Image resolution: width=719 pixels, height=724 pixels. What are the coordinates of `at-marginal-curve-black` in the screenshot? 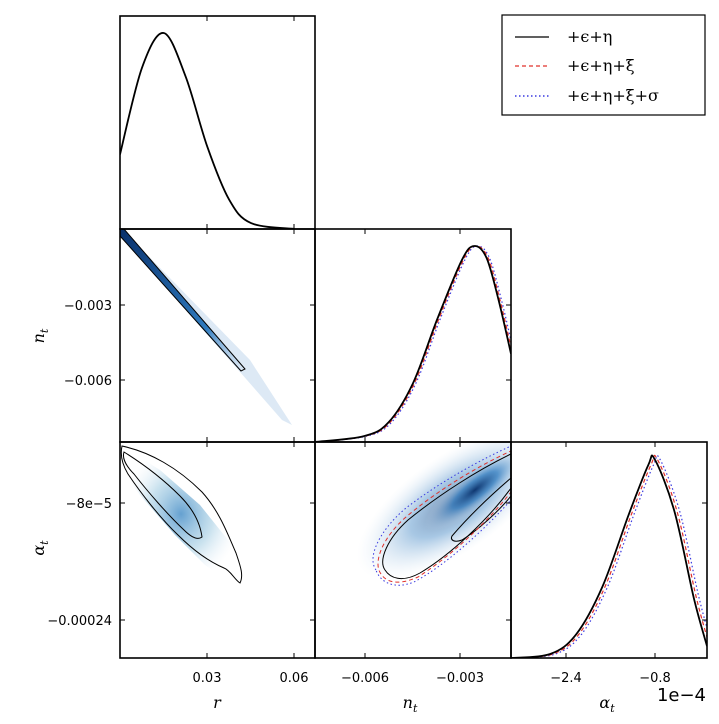 It's located at (609, 556).